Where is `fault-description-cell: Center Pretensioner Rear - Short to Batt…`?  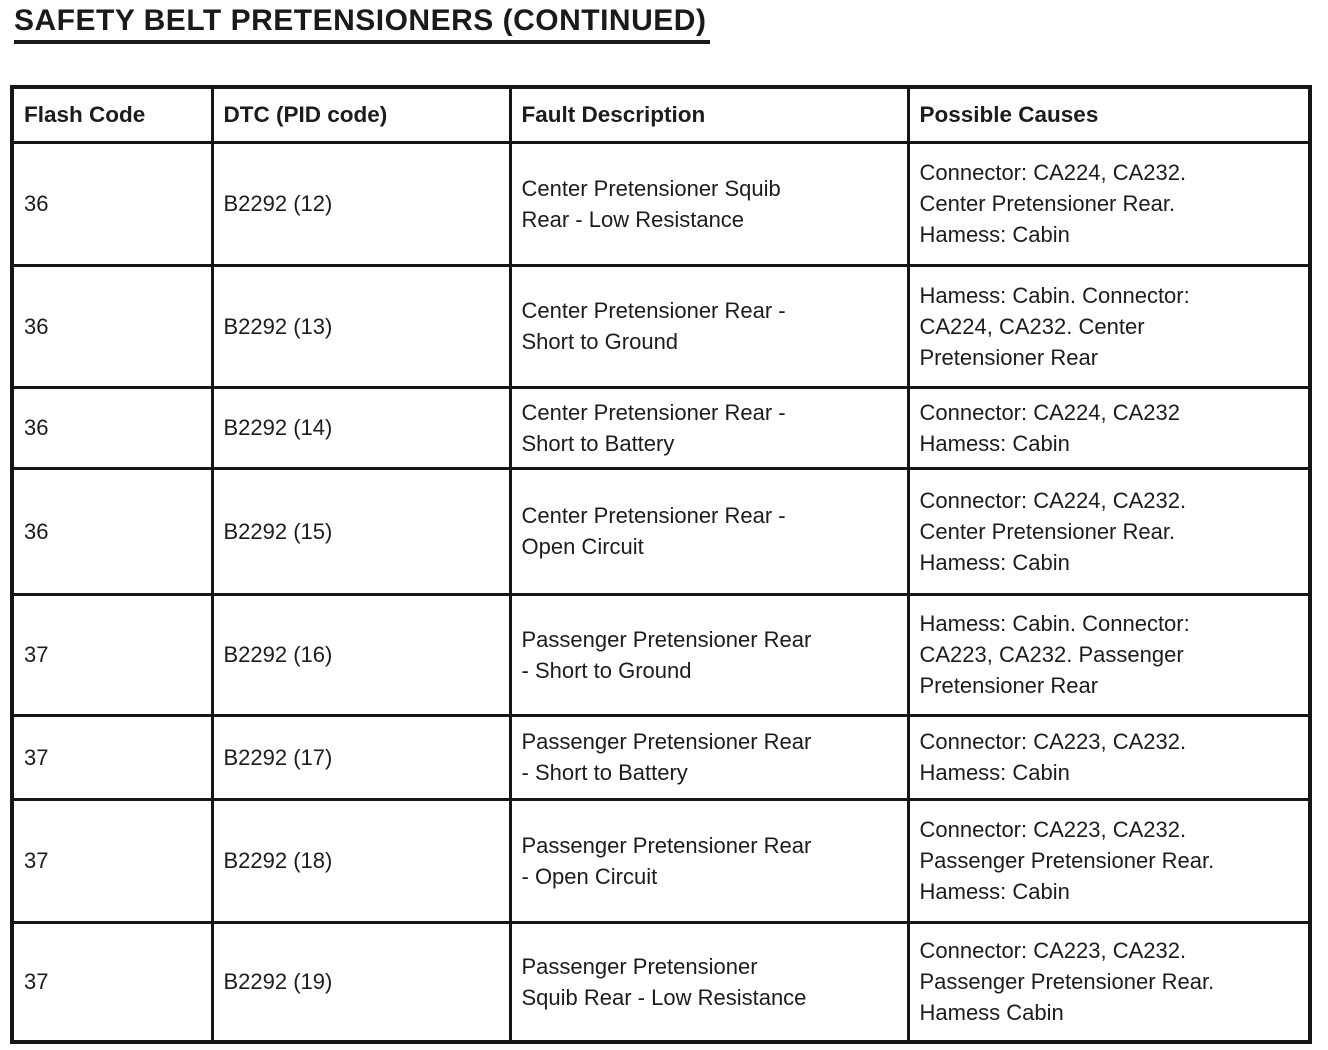
fault-description-cell: Center Pretensioner Rear - Short to Batt… is located at coordinates (709, 427).